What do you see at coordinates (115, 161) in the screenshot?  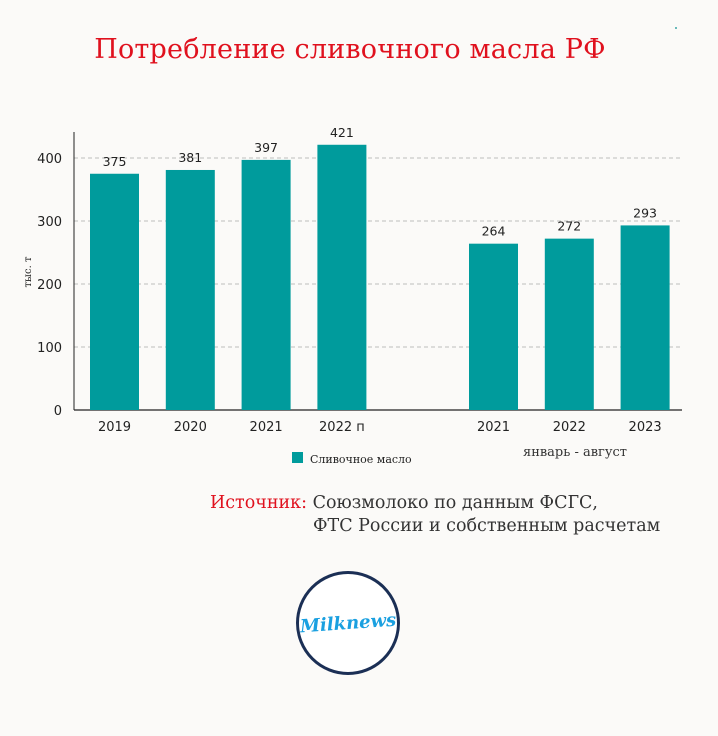 I see `data-label: 375` at bounding box center [115, 161].